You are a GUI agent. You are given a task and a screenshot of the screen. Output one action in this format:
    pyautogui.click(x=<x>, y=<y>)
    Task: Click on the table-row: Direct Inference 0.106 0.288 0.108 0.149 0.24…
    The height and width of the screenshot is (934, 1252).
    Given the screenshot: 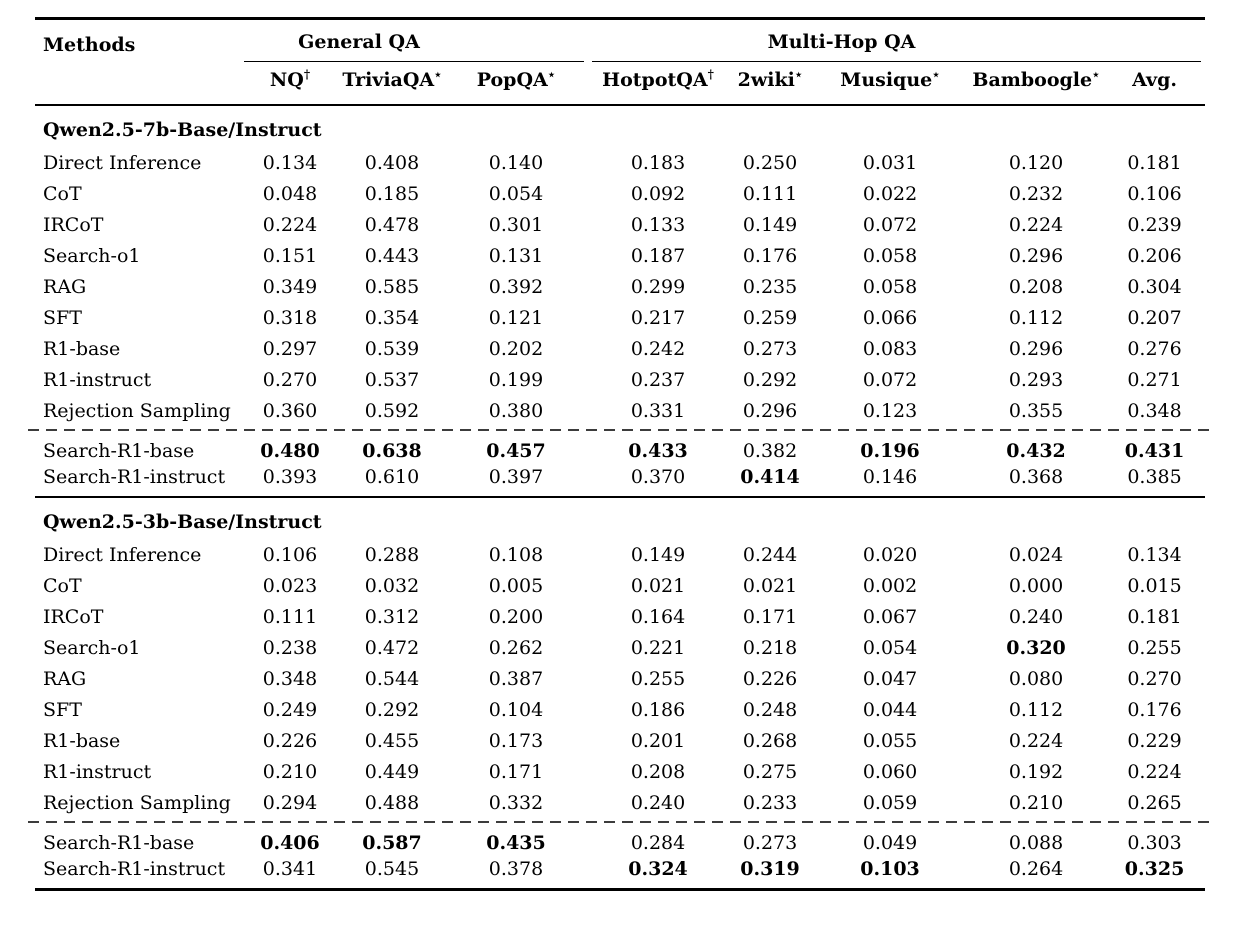 What is the action you would take?
    pyautogui.click(x=620, y=554)
    